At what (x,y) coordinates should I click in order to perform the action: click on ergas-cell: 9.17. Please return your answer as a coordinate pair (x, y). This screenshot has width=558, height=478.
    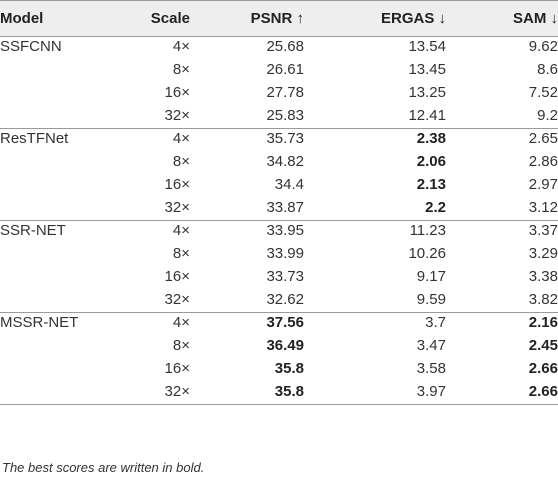
    Looking at the image, I should click on (431, 276).